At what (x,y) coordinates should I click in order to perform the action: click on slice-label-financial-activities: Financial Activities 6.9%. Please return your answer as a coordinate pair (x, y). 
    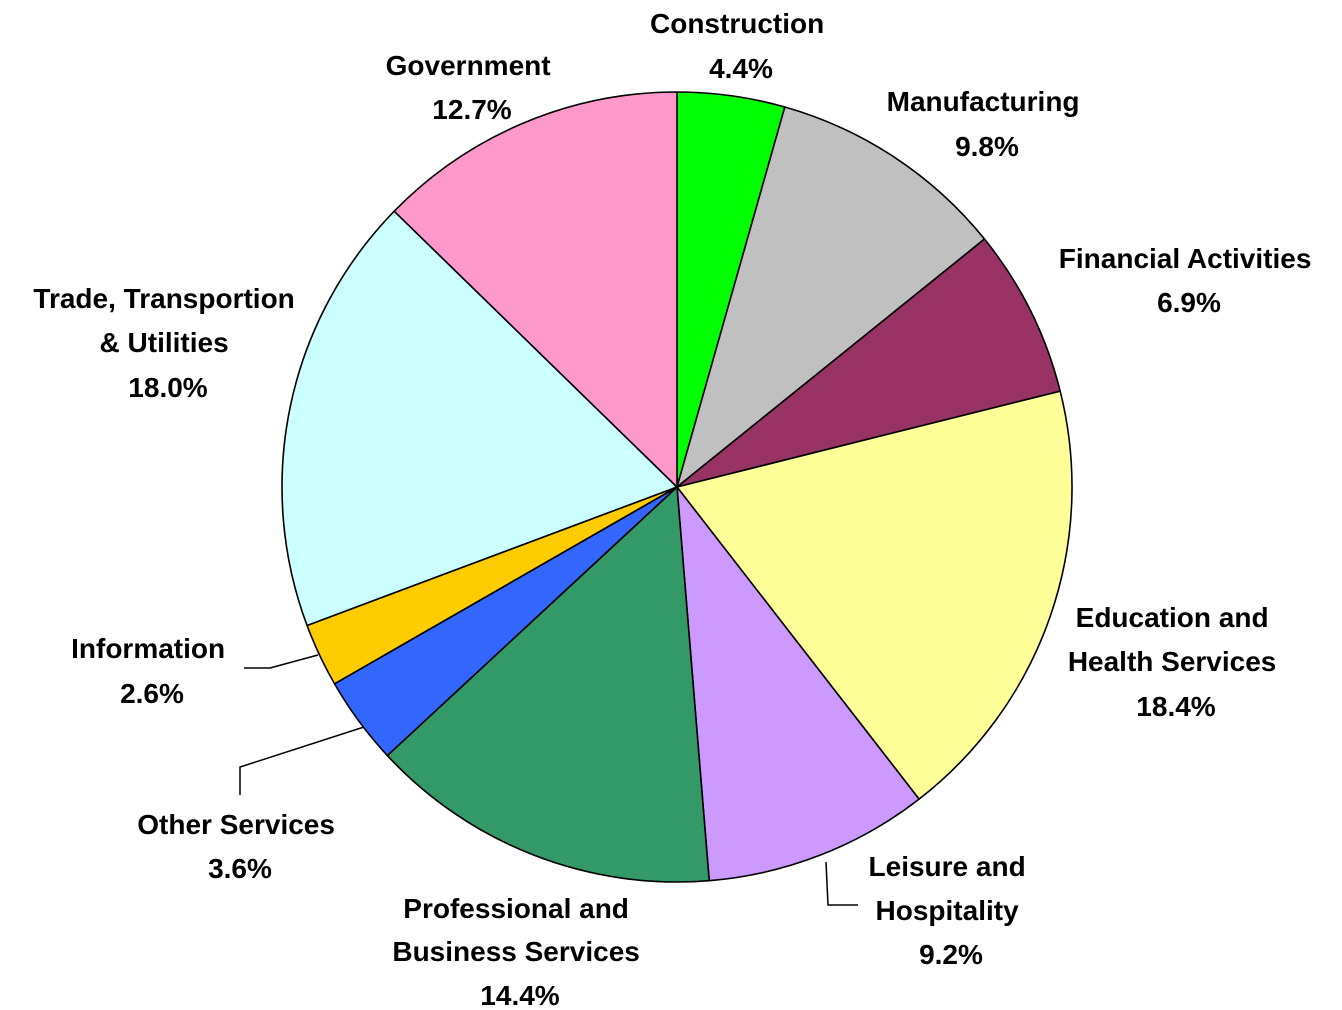
    Looking at the image, I should click on (1189, 280).